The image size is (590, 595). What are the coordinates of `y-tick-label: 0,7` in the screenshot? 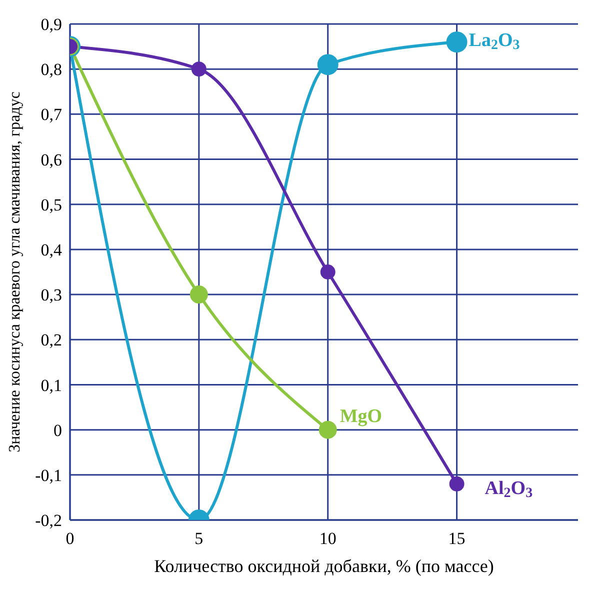 It's located at (51, 114).